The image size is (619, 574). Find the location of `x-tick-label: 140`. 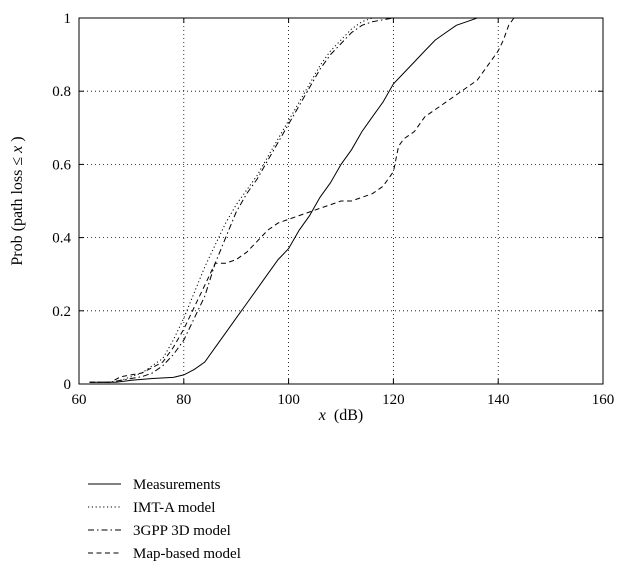

x-tick-label: 140 is located at coordinates (498, 400).